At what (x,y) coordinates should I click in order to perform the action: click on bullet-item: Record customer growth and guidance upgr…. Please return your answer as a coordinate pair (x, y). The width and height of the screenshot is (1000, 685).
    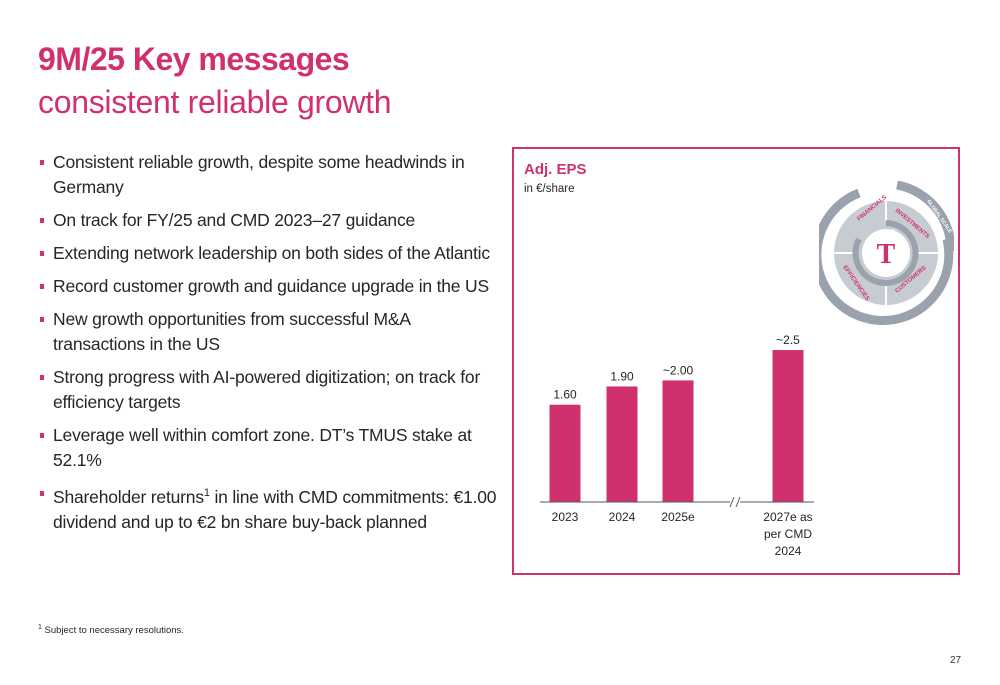
    Looking at the image, I should click on (268, 286).